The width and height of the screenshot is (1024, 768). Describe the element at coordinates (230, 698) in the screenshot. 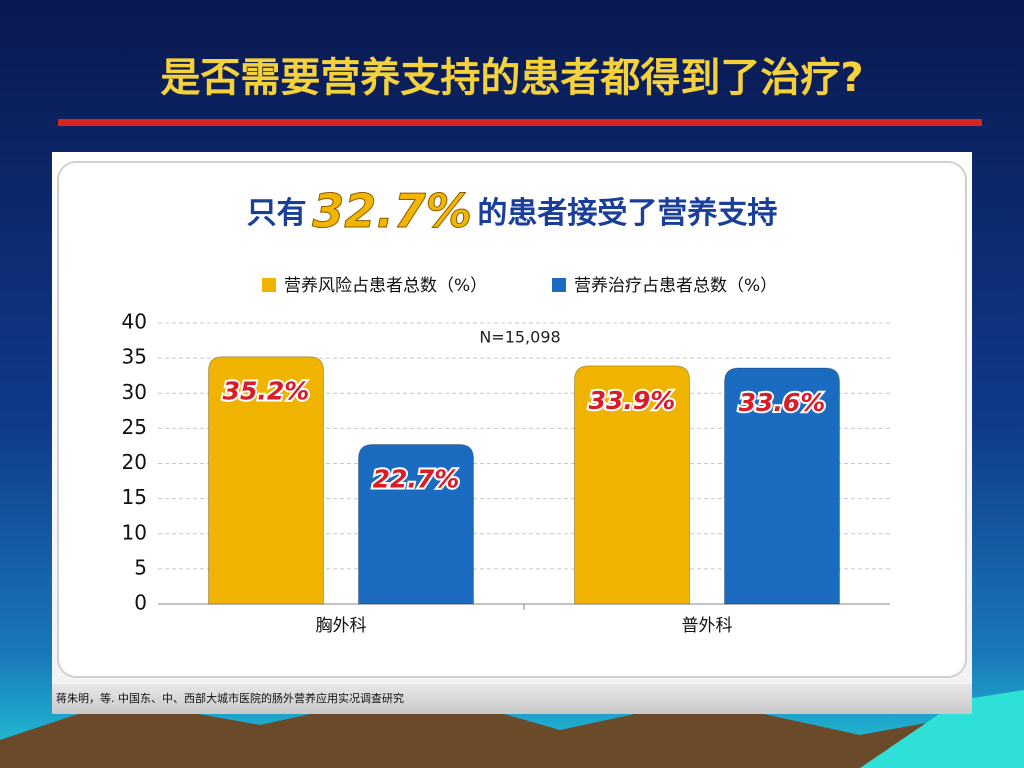

I see `footnote: 蒋朱明，等. 中国东、中、西部大城市医院的肠外营养应用实况调查研究` at that location.